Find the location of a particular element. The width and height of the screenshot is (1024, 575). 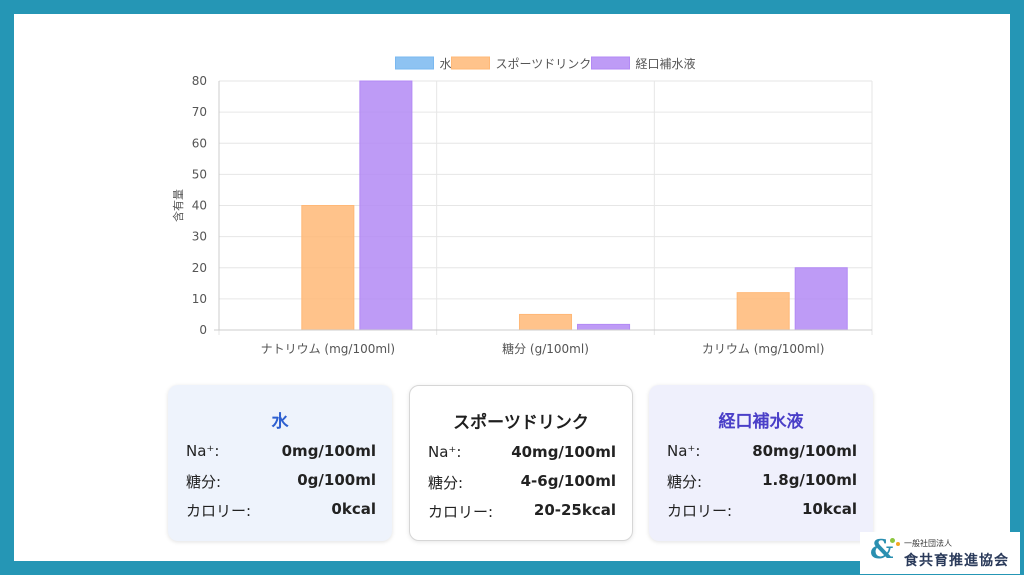

ampersand-logo-icon: & is located at coordinates (882, 550).